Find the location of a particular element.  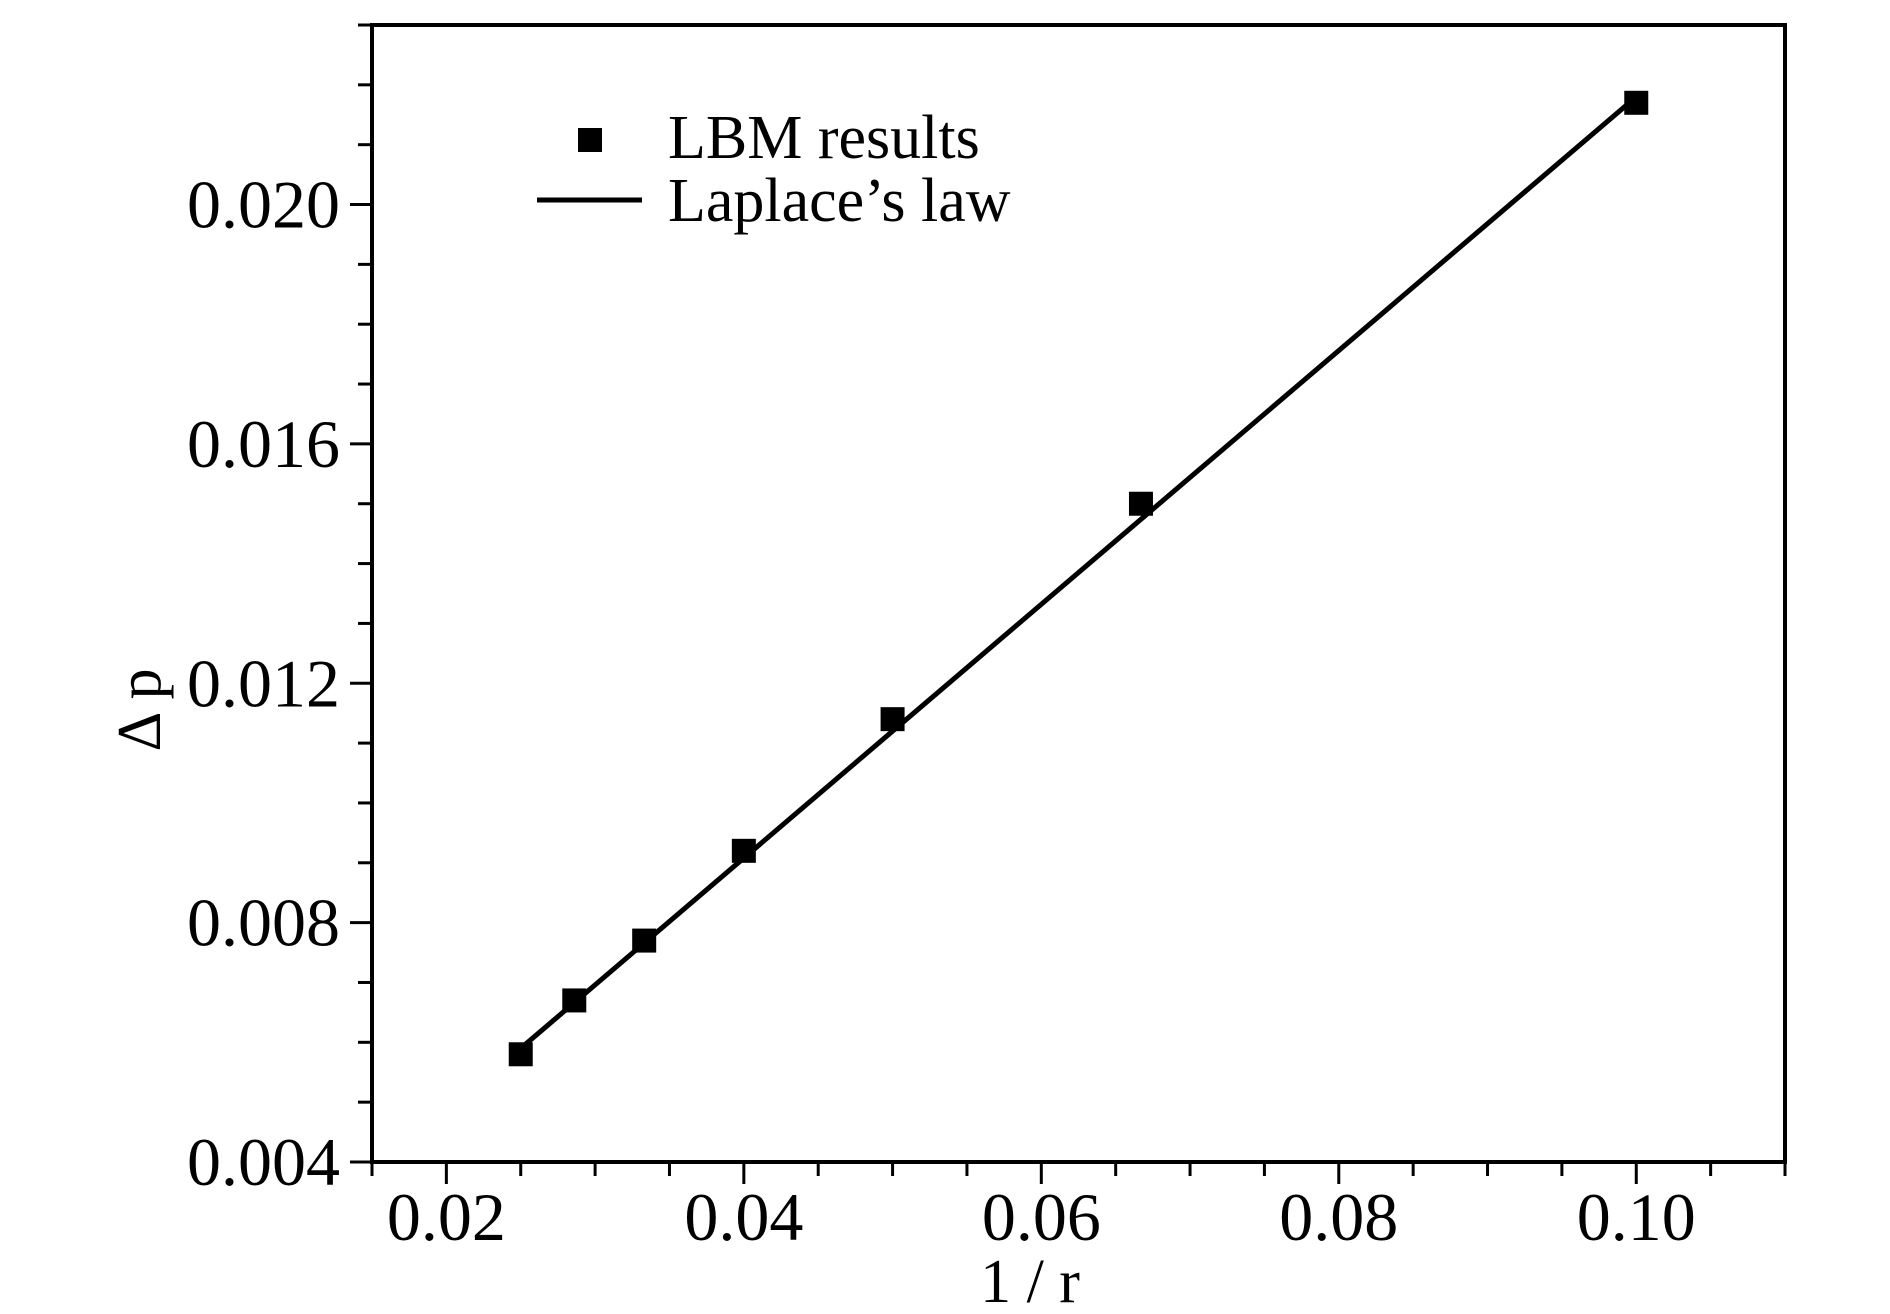

y-tick-label: 0.016 is located at coordinates (263, 444).